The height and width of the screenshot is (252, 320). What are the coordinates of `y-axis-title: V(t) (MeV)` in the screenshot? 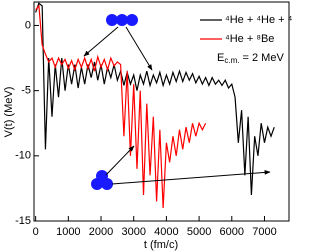 It's located at (9, 112).